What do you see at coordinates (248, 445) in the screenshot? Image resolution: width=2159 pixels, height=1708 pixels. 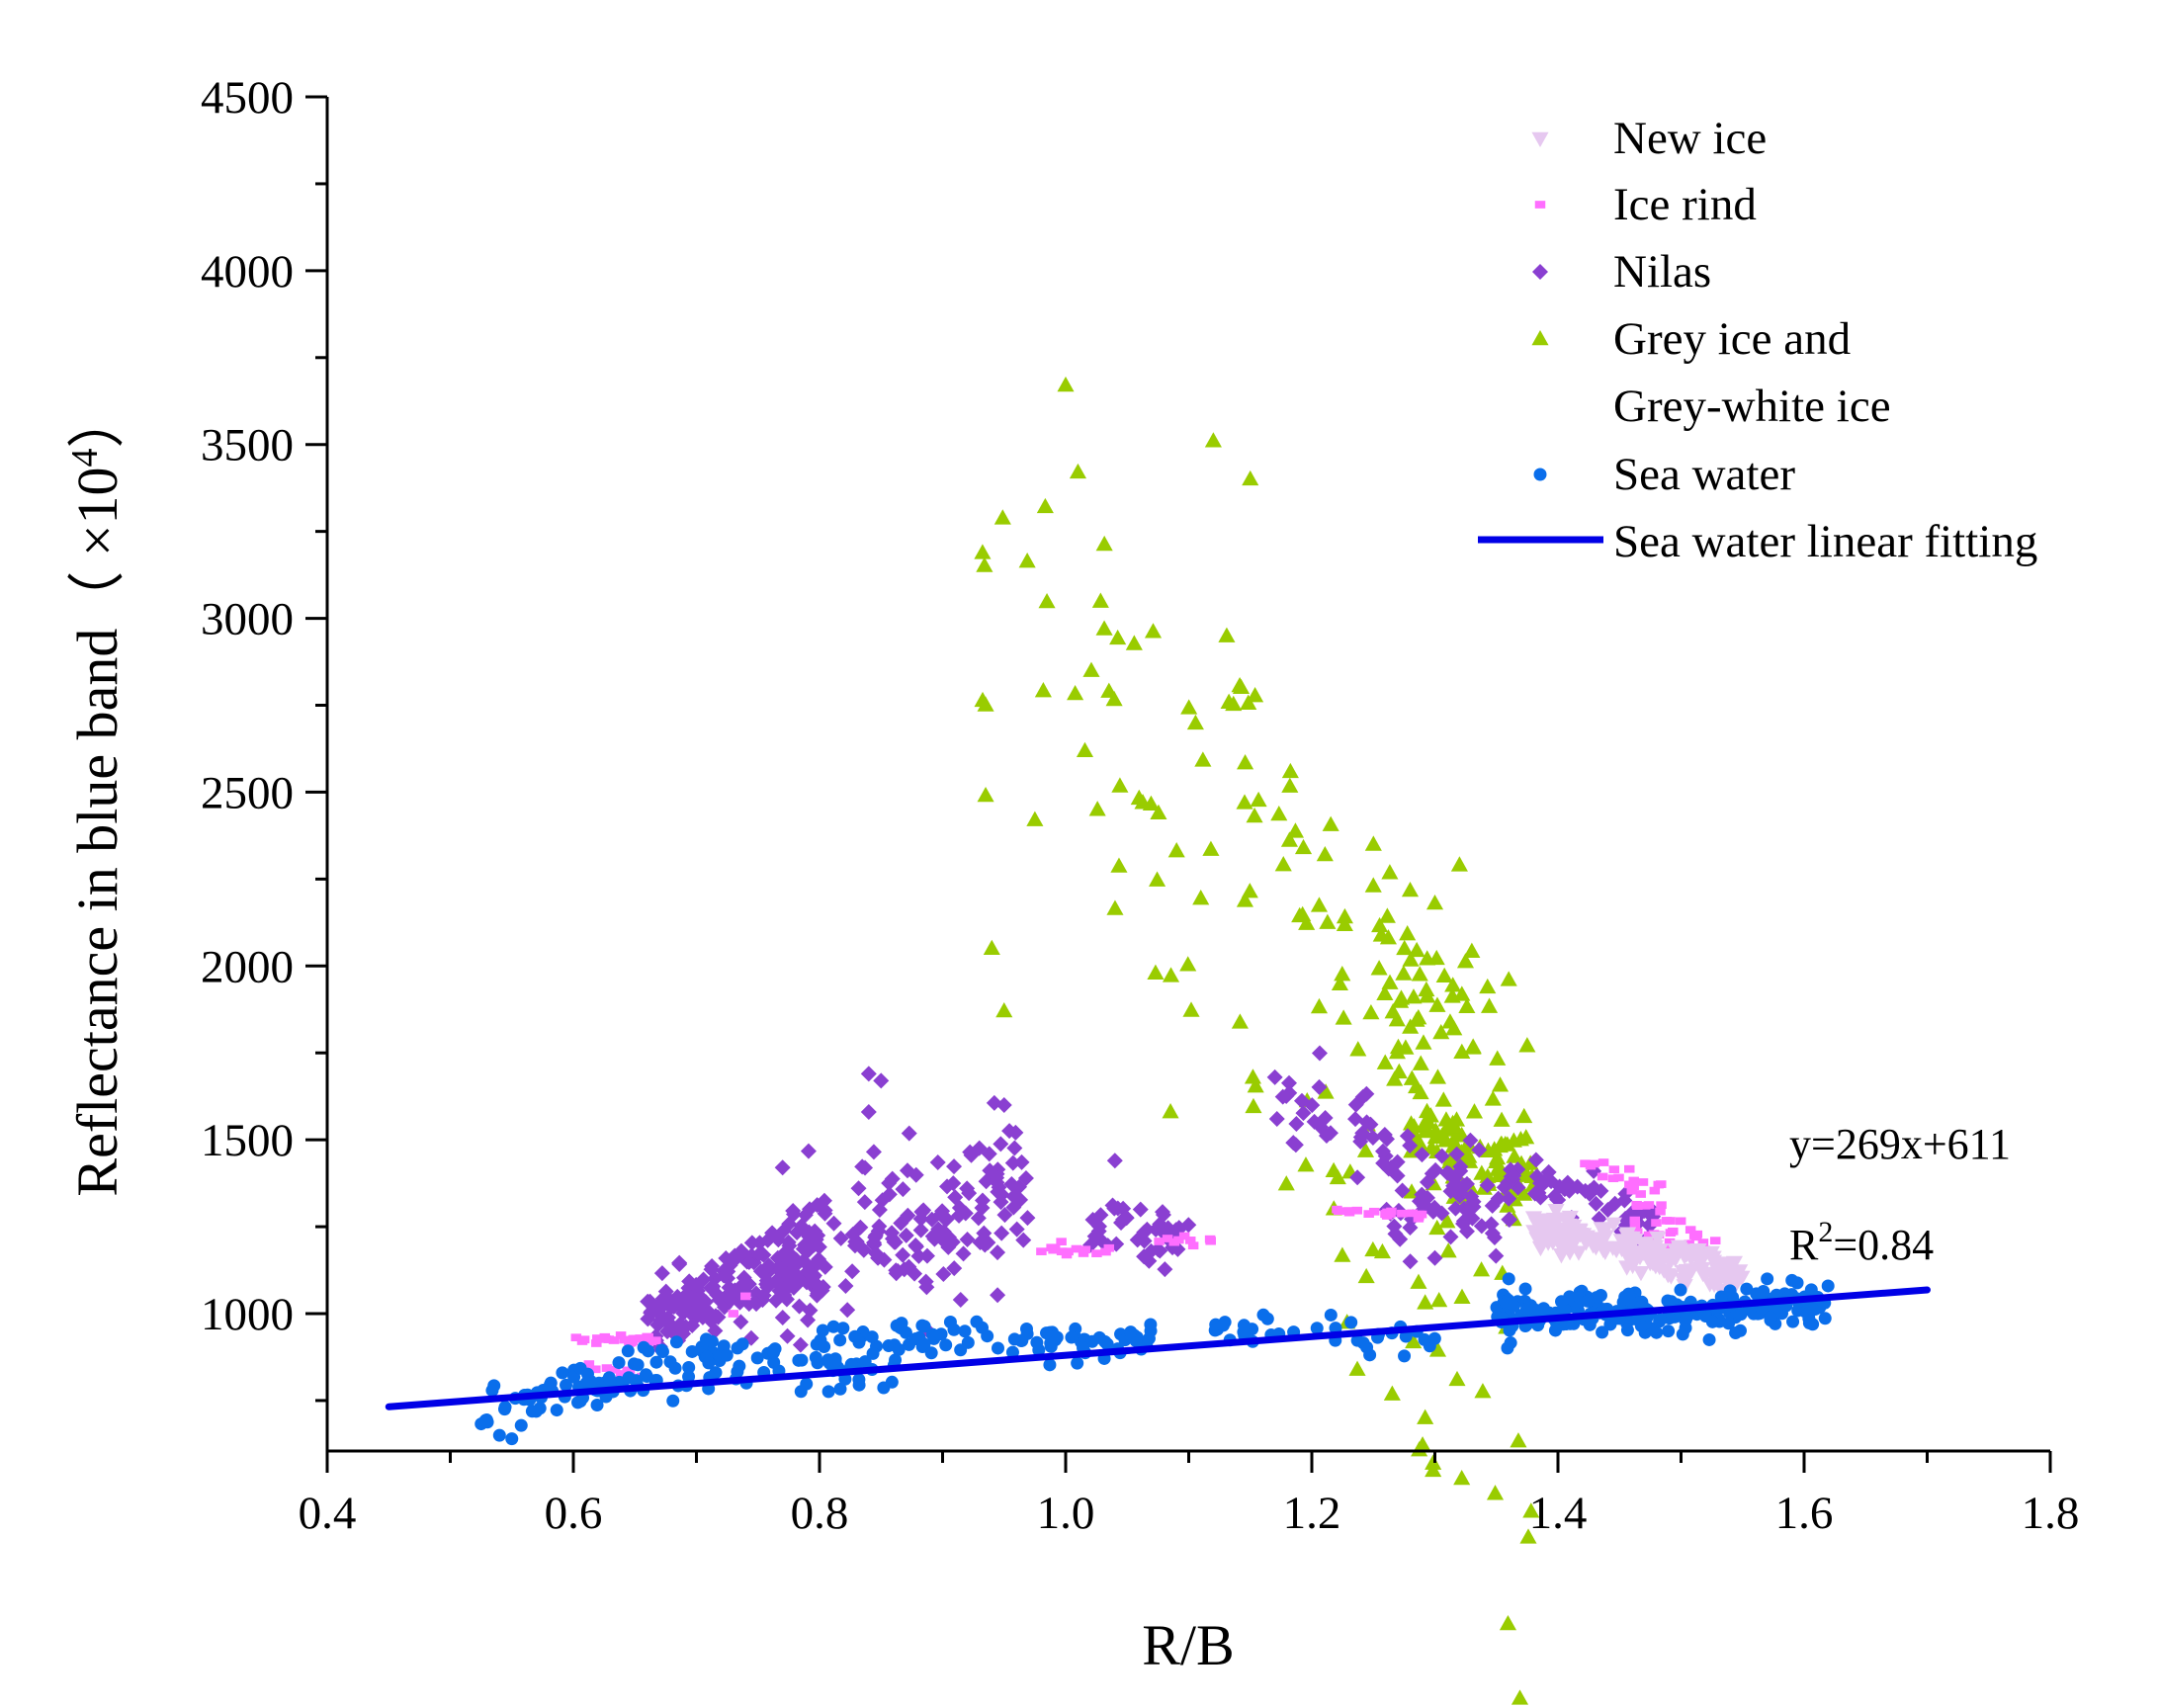 I see `y-tick-label: 3500` at bounding box center [248, 445].